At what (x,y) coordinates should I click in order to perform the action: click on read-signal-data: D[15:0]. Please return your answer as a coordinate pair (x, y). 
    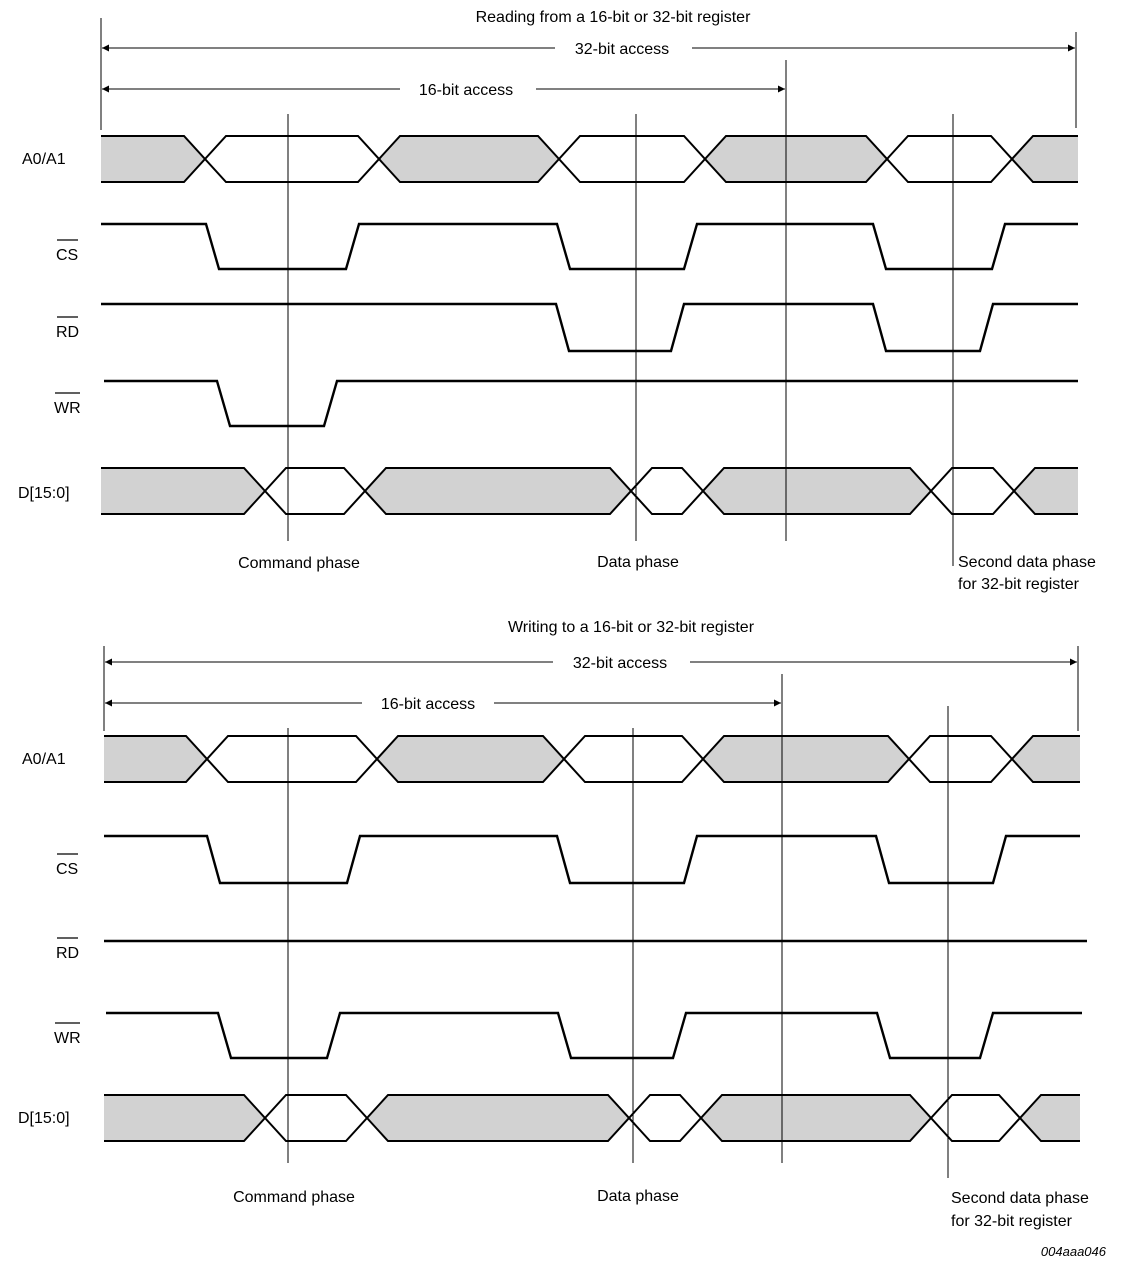
    Looking at the image, I should click on (44, 493).